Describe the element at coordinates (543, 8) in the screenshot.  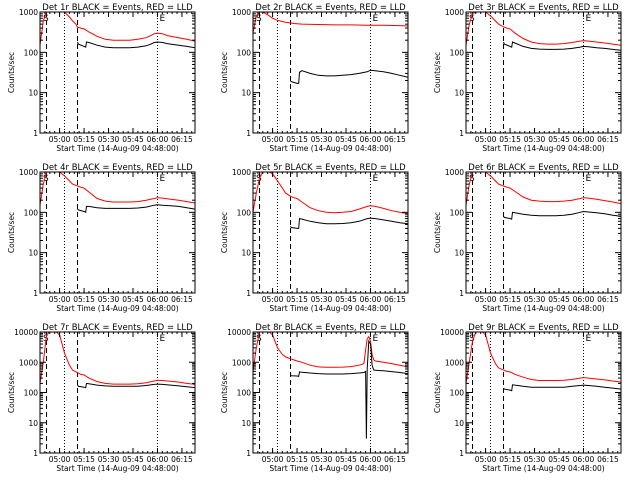
I see `chart-title: Det 3r BLACK = Events, RED = LLD` at that location.